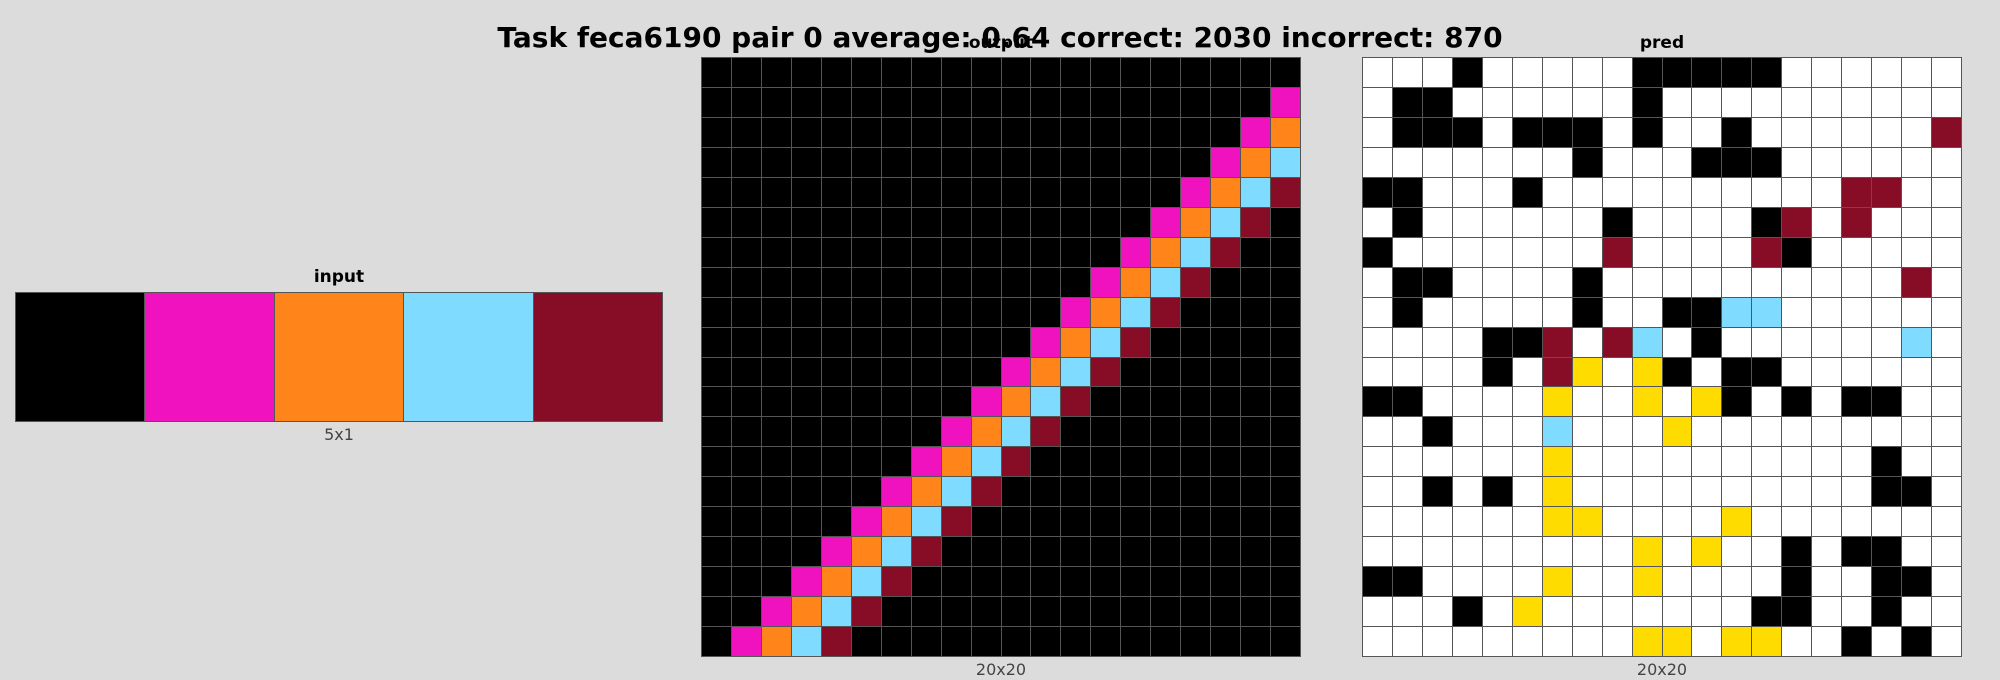 Image resolution: width=2000 pixels, height=680 pixels. What do you see at coordinates (80, 357) in the screenshot?
I see `input-grid-cell` at bounding box center [80, 357].